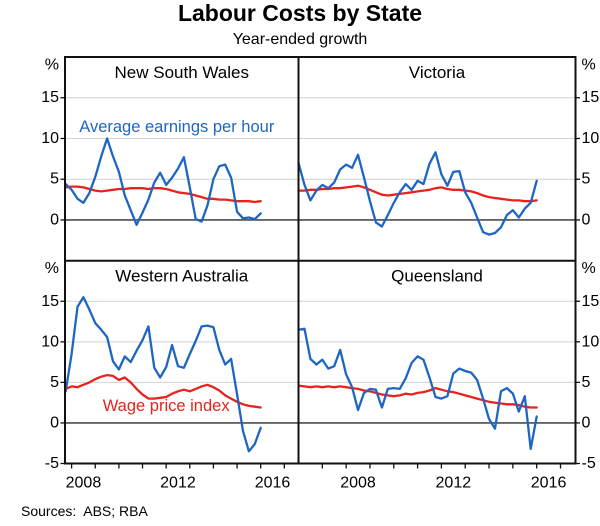 This screenshot has height=526, width=600. What do you see at coordinates (417, 396) in the screenshot?
I see `queensland-wpi-line` at bounding box center [417, 396].